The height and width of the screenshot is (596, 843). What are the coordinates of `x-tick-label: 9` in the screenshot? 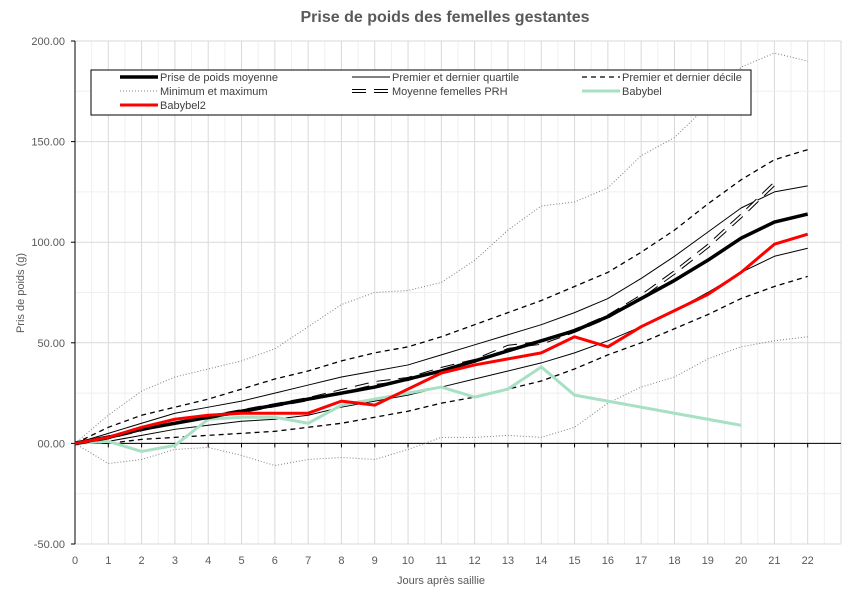 It's located at (375, 561).